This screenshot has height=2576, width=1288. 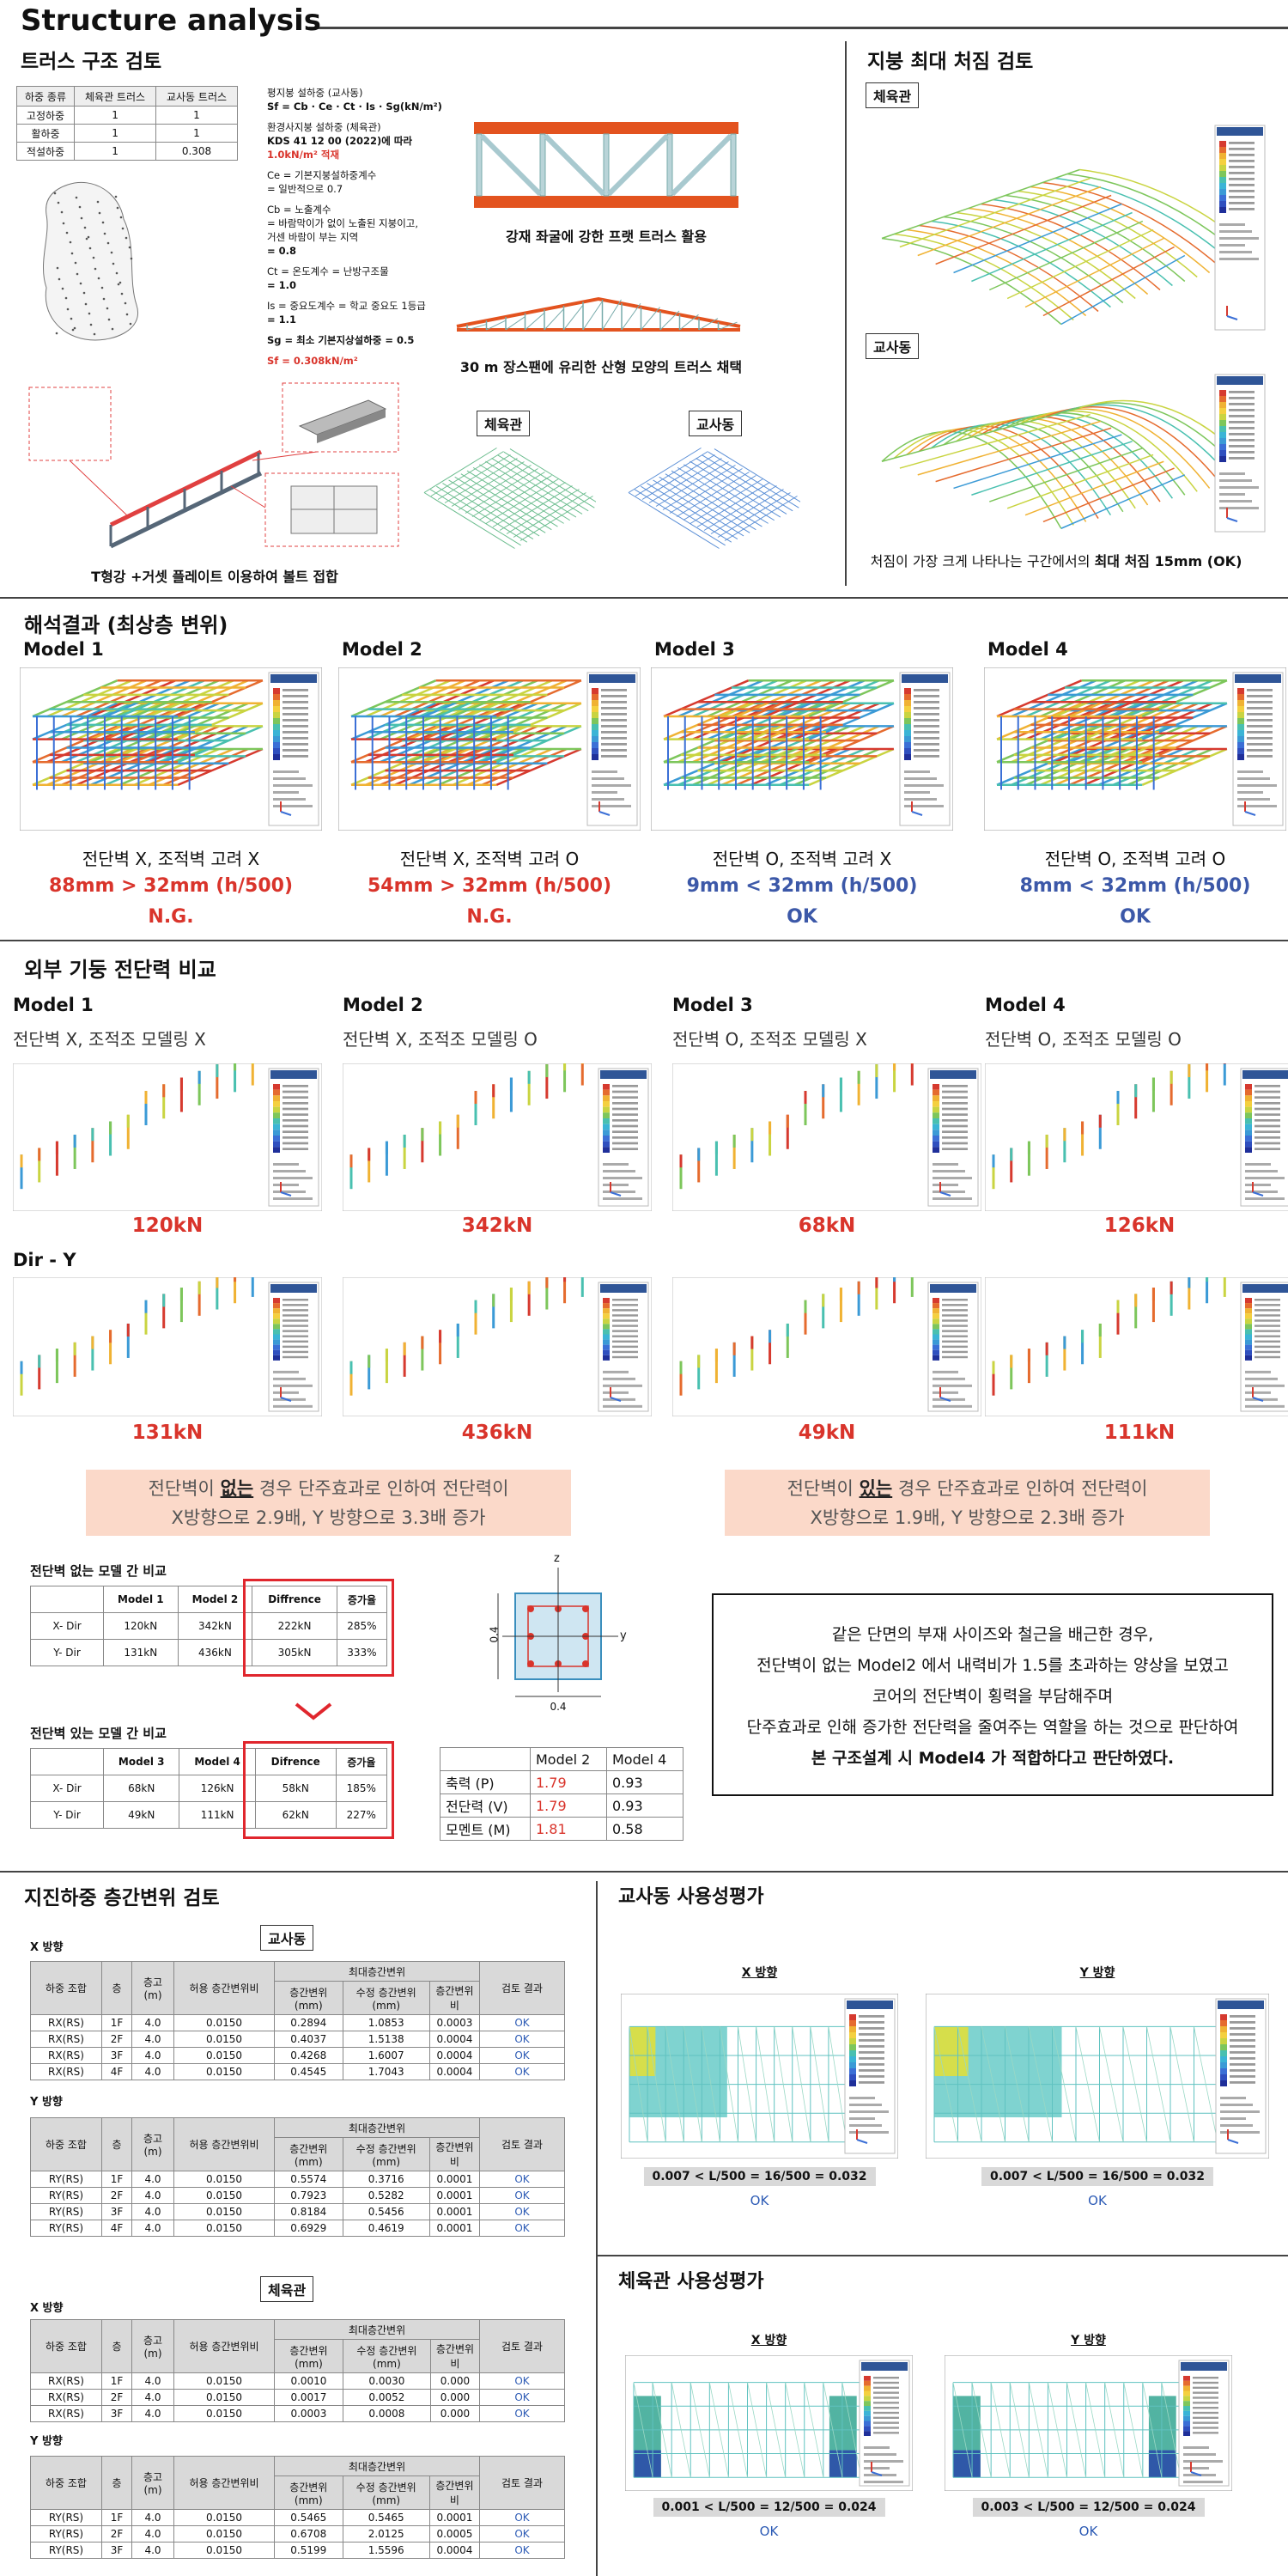 What do you see at coordinates (297, 2517) in the screenshot?
I see `table-row: RY(RS) 1F 4.0 0.0150 0.5465 0.5465 0.0001 OK` at bounding box center [297, 2517].